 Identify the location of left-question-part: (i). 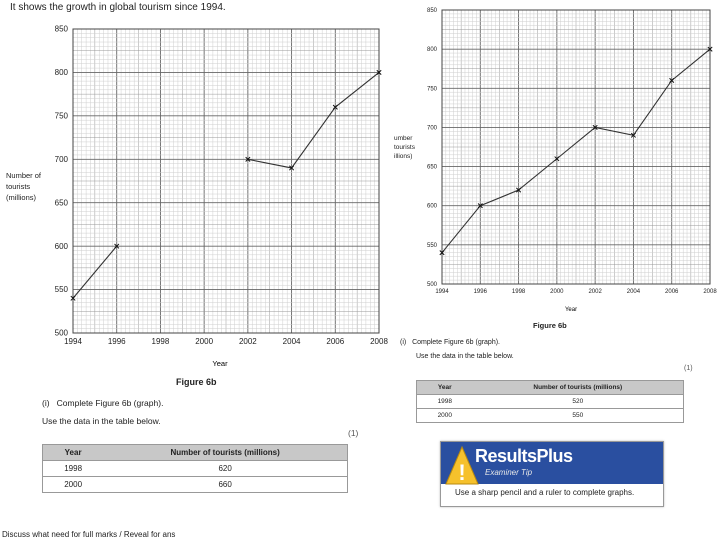
(46, 403).